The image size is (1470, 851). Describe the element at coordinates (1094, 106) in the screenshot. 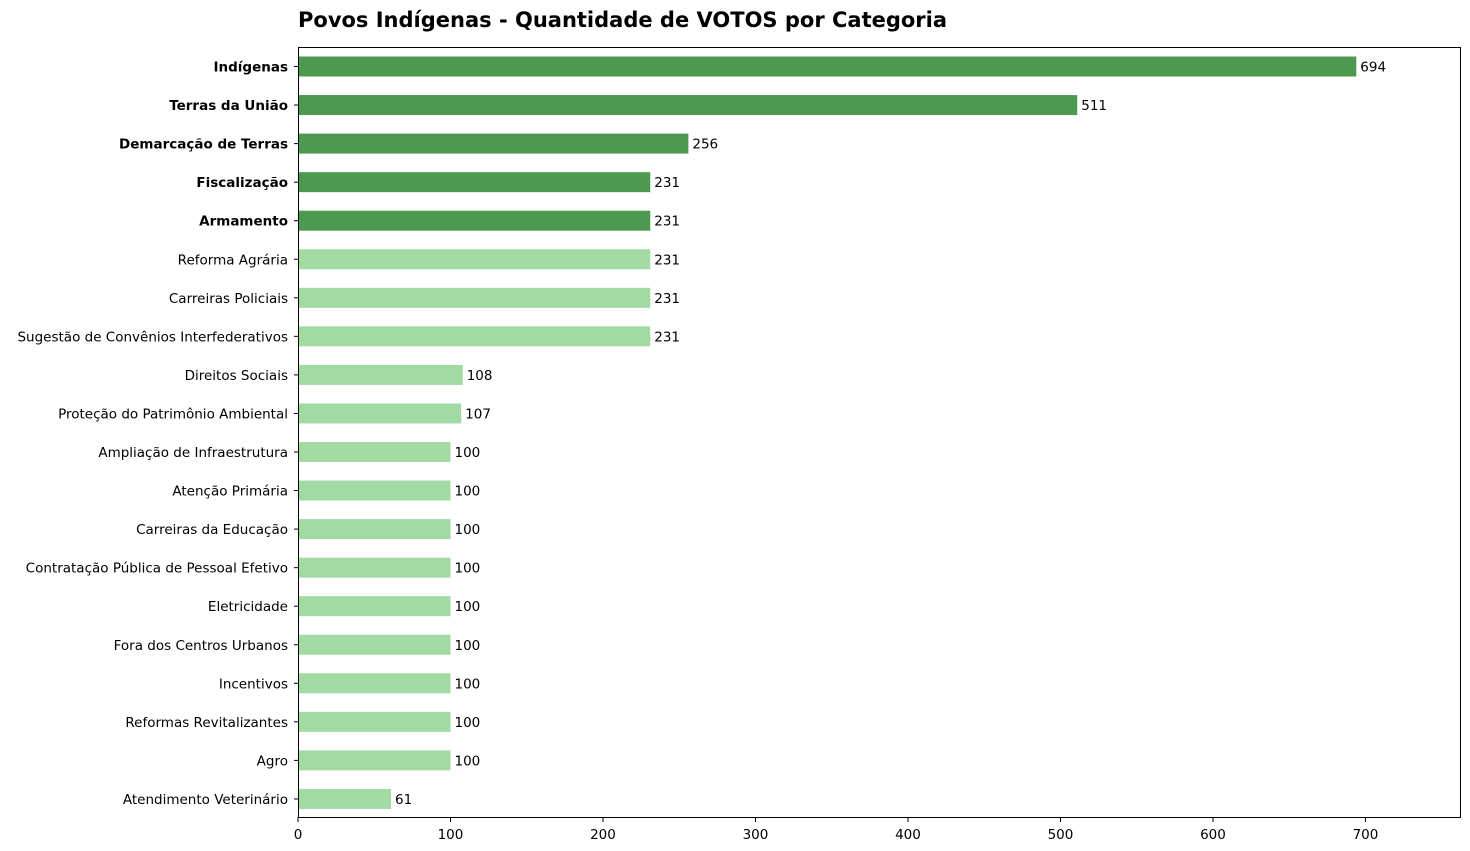

I see `value-label: 511` at that location.